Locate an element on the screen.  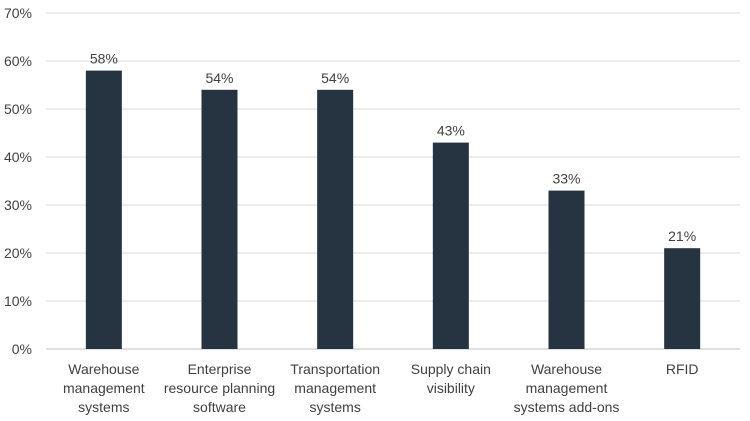
y-tick-label: 10% is located at coordinates (18, 301).